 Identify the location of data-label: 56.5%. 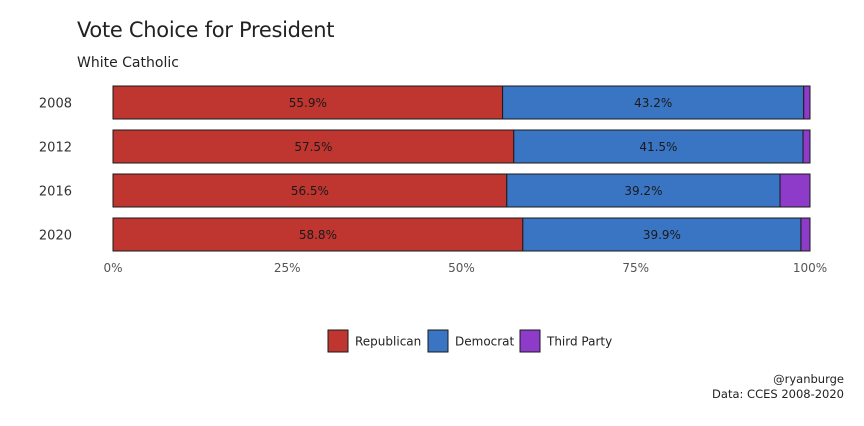
(310, 191).